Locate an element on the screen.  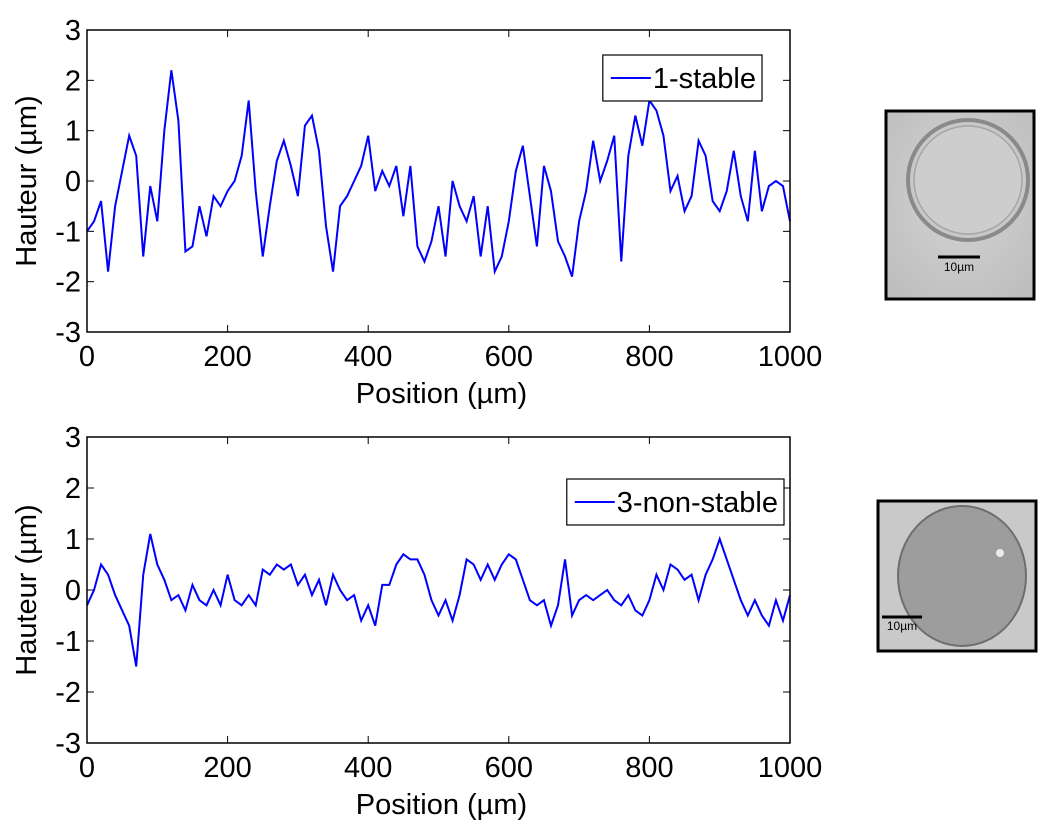
legend: 1-stable is located at coordinates (682, 78).